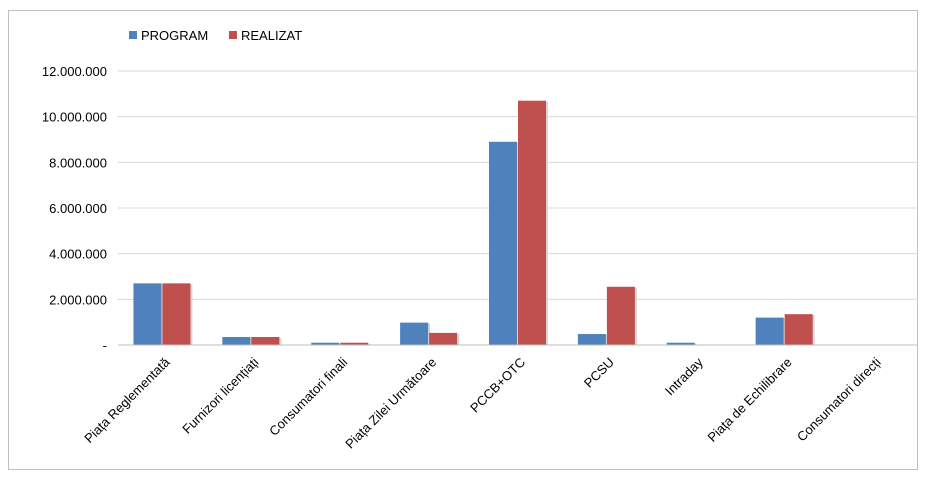  What do you see at coordinates (497, 385) in the screenshot?
I see `category-label: PCCB+OTC` at bounding box center [497, 385].